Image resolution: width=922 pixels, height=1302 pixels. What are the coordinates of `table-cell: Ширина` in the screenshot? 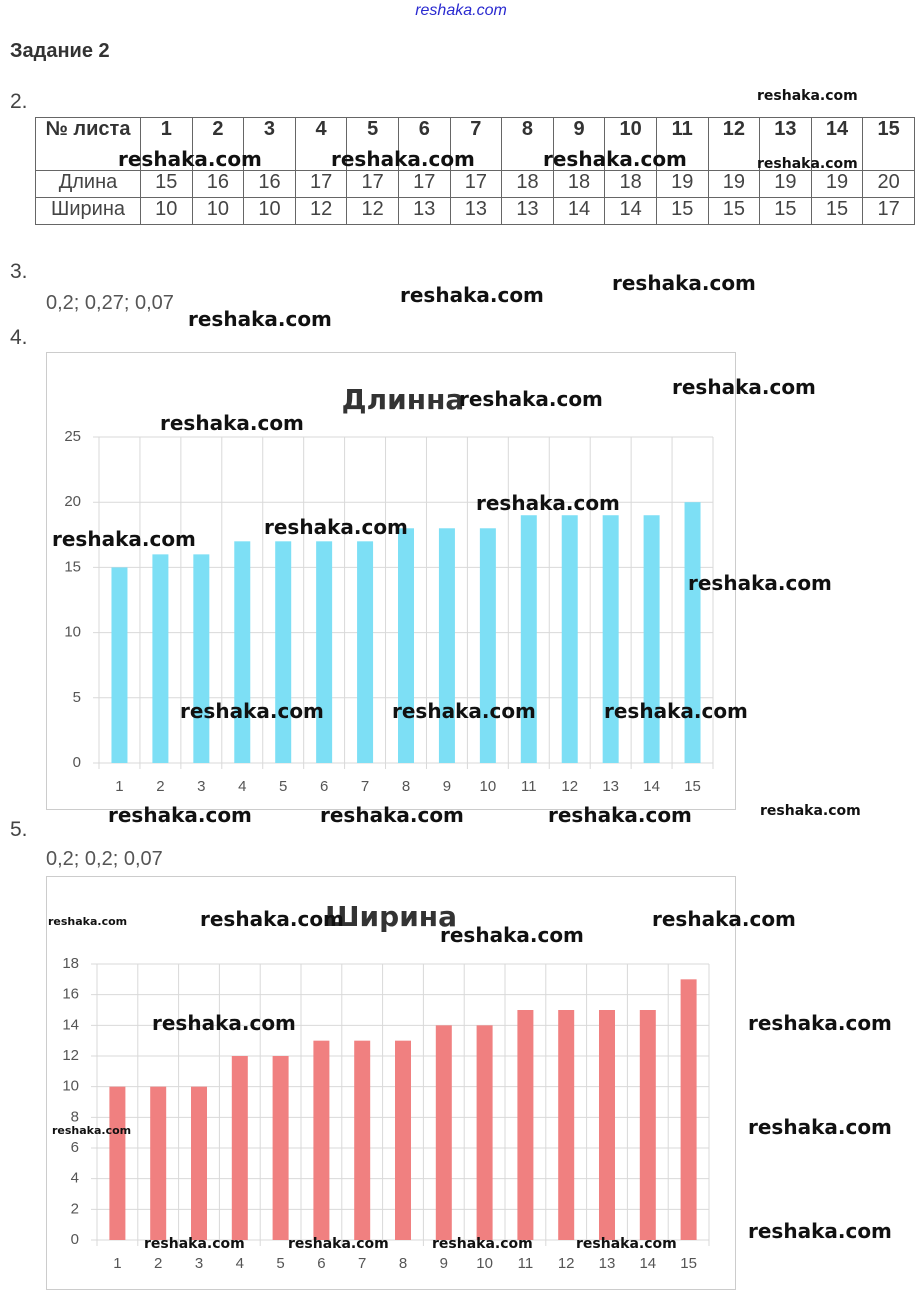 It's located at (88, 211).